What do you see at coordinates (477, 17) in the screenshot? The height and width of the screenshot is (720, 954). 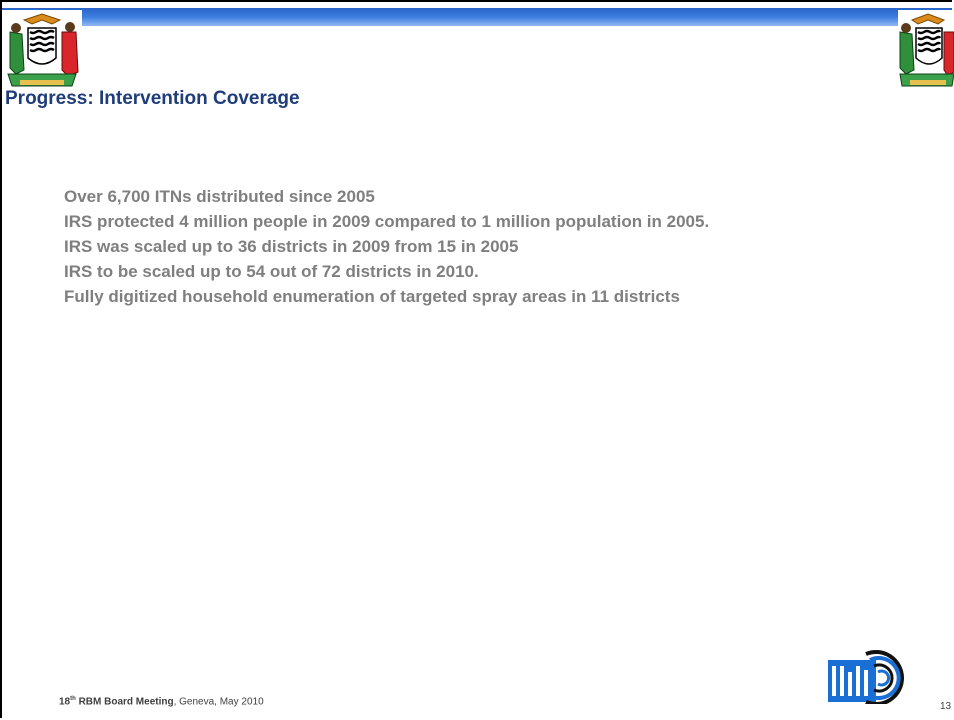 I see `header-bar` at bounding box center [477, 17].